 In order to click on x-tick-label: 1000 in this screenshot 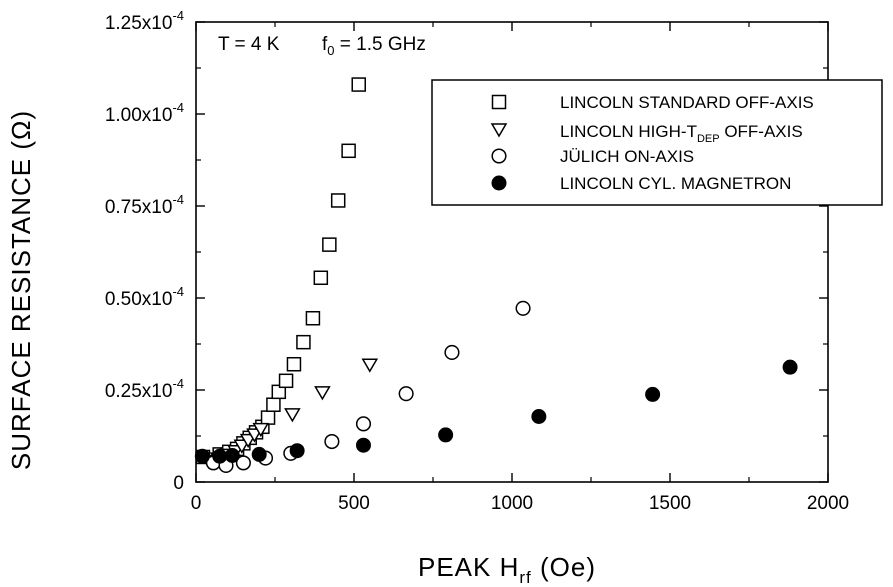, I will do `click(512, 503)`.